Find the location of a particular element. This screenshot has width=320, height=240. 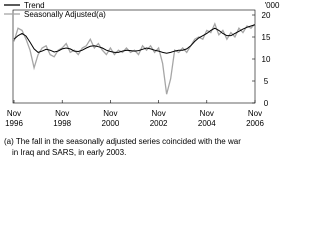

x-tick-label: 2002 is located at coordinates (159, 123).